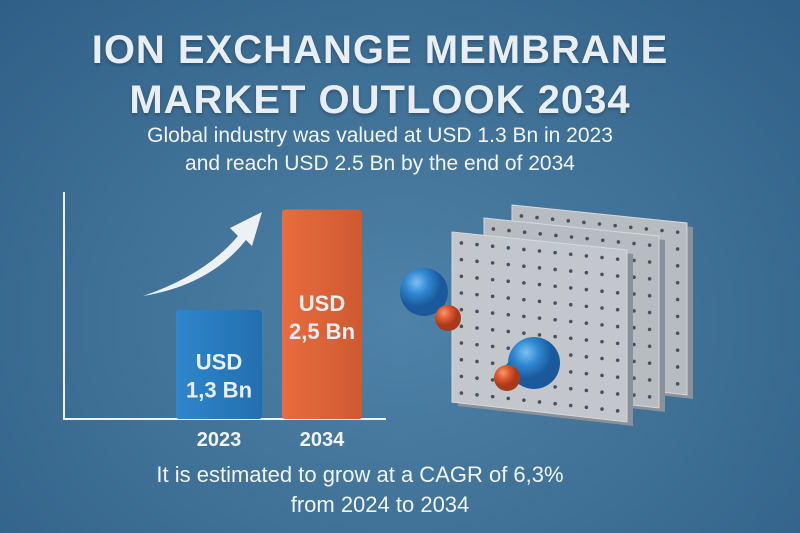 The height and width of the screenshot is (533, 800). What do you see at coordinates (322, 331) in the screenshot?
I see `bar-label-2034: 2,5 Bn` at bounding box center [322, 331].